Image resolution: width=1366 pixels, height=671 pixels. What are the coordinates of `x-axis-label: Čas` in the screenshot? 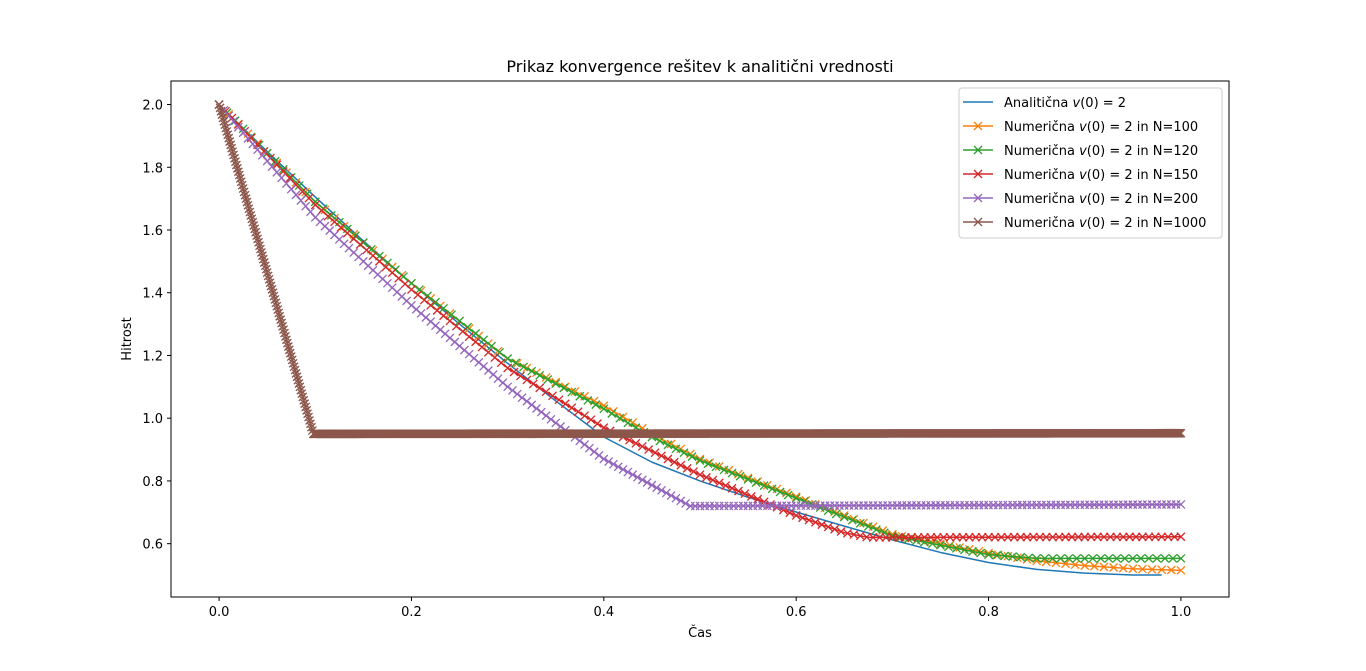 It's located at (700, 633).